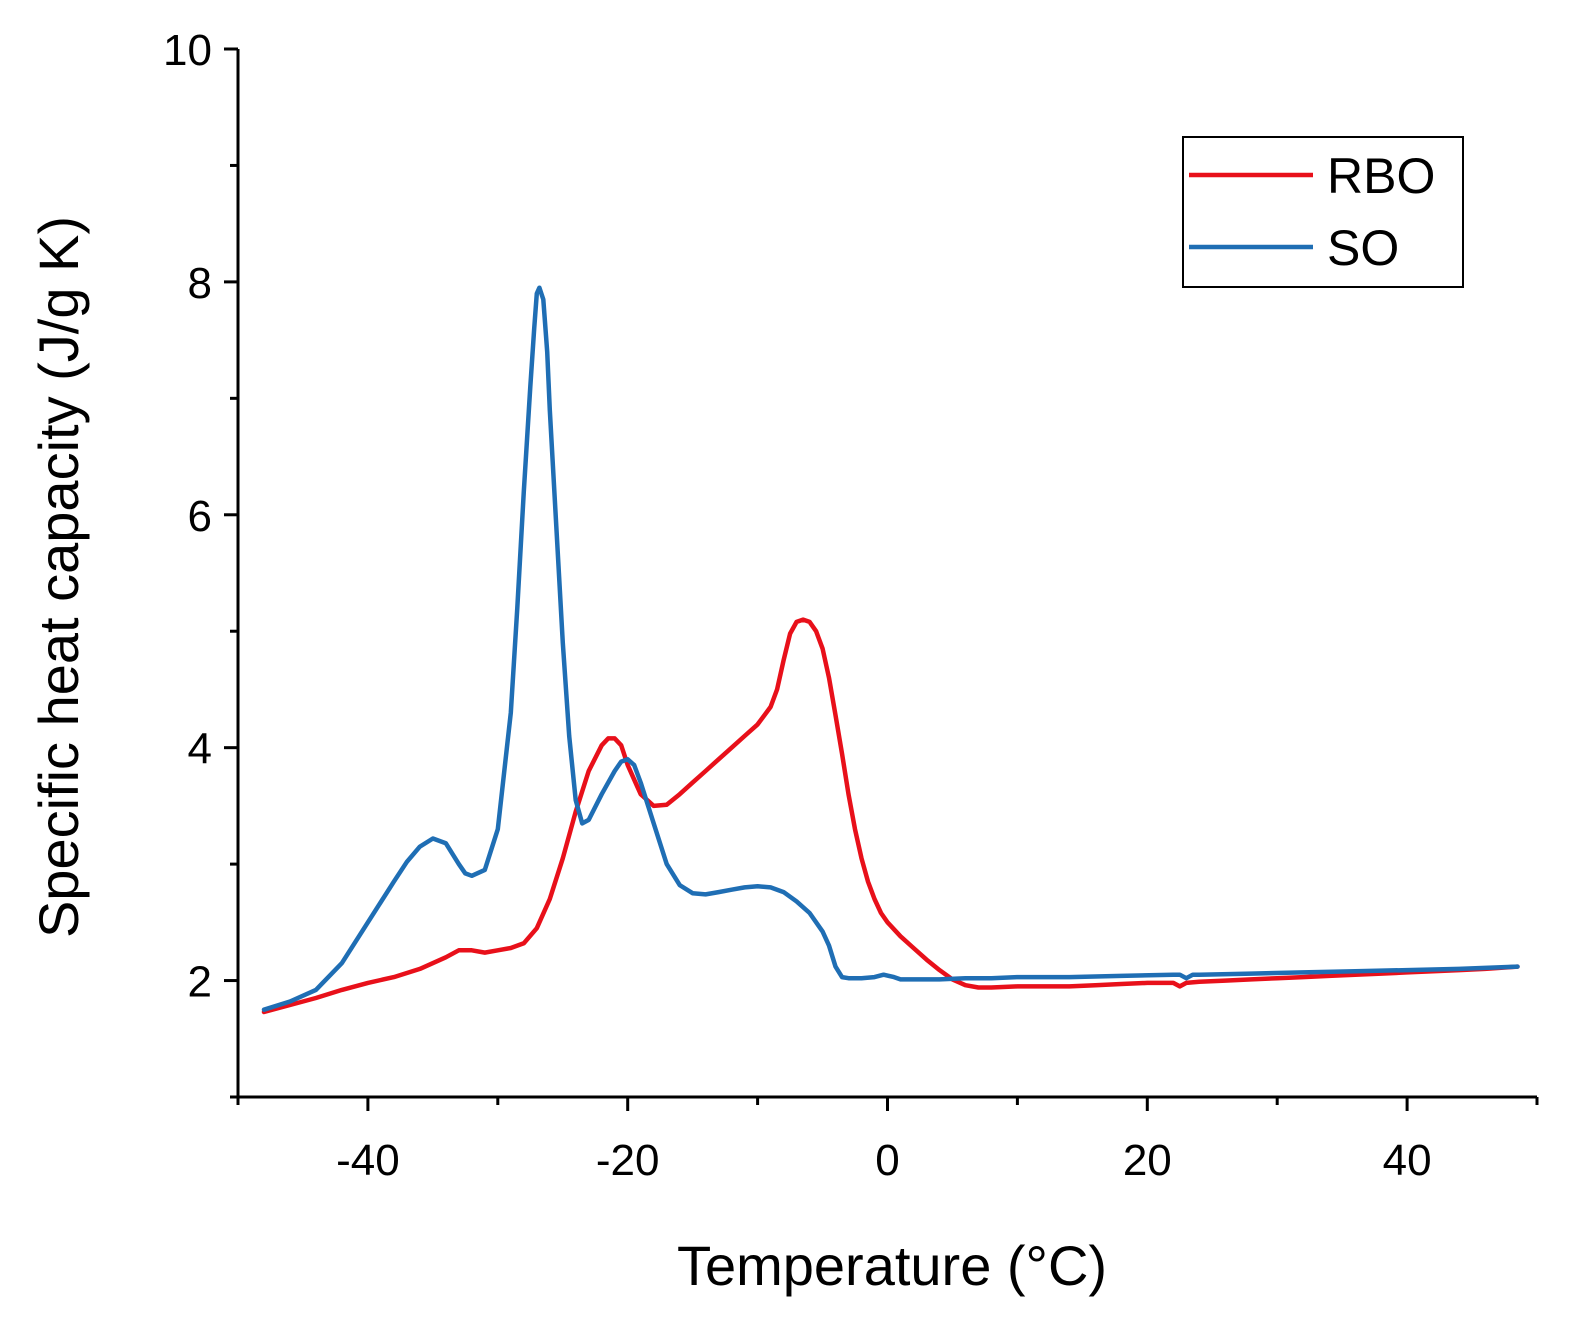  Describe the element at coordinates (200, 982) in the screenshot. I see `y-tick-label: 2` at that location.